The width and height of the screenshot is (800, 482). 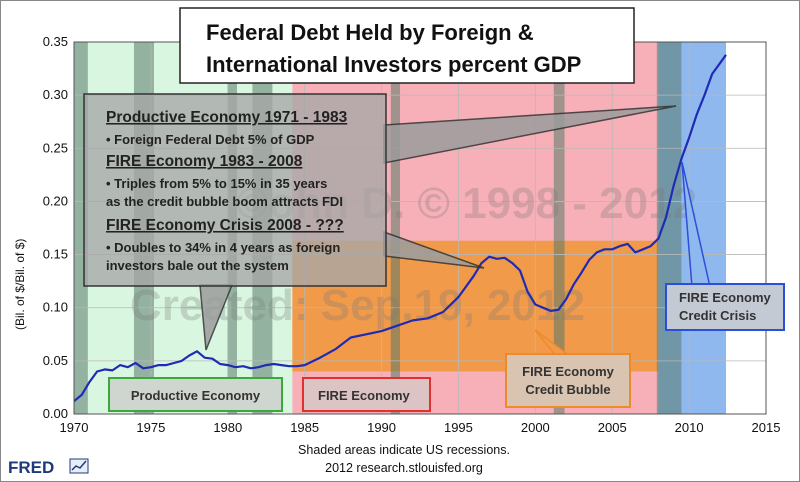 What do you see at coordinates (612, 427) in the screenshot?
I see `x-tick-label-7: 2005` at bounding box center [612, 427].